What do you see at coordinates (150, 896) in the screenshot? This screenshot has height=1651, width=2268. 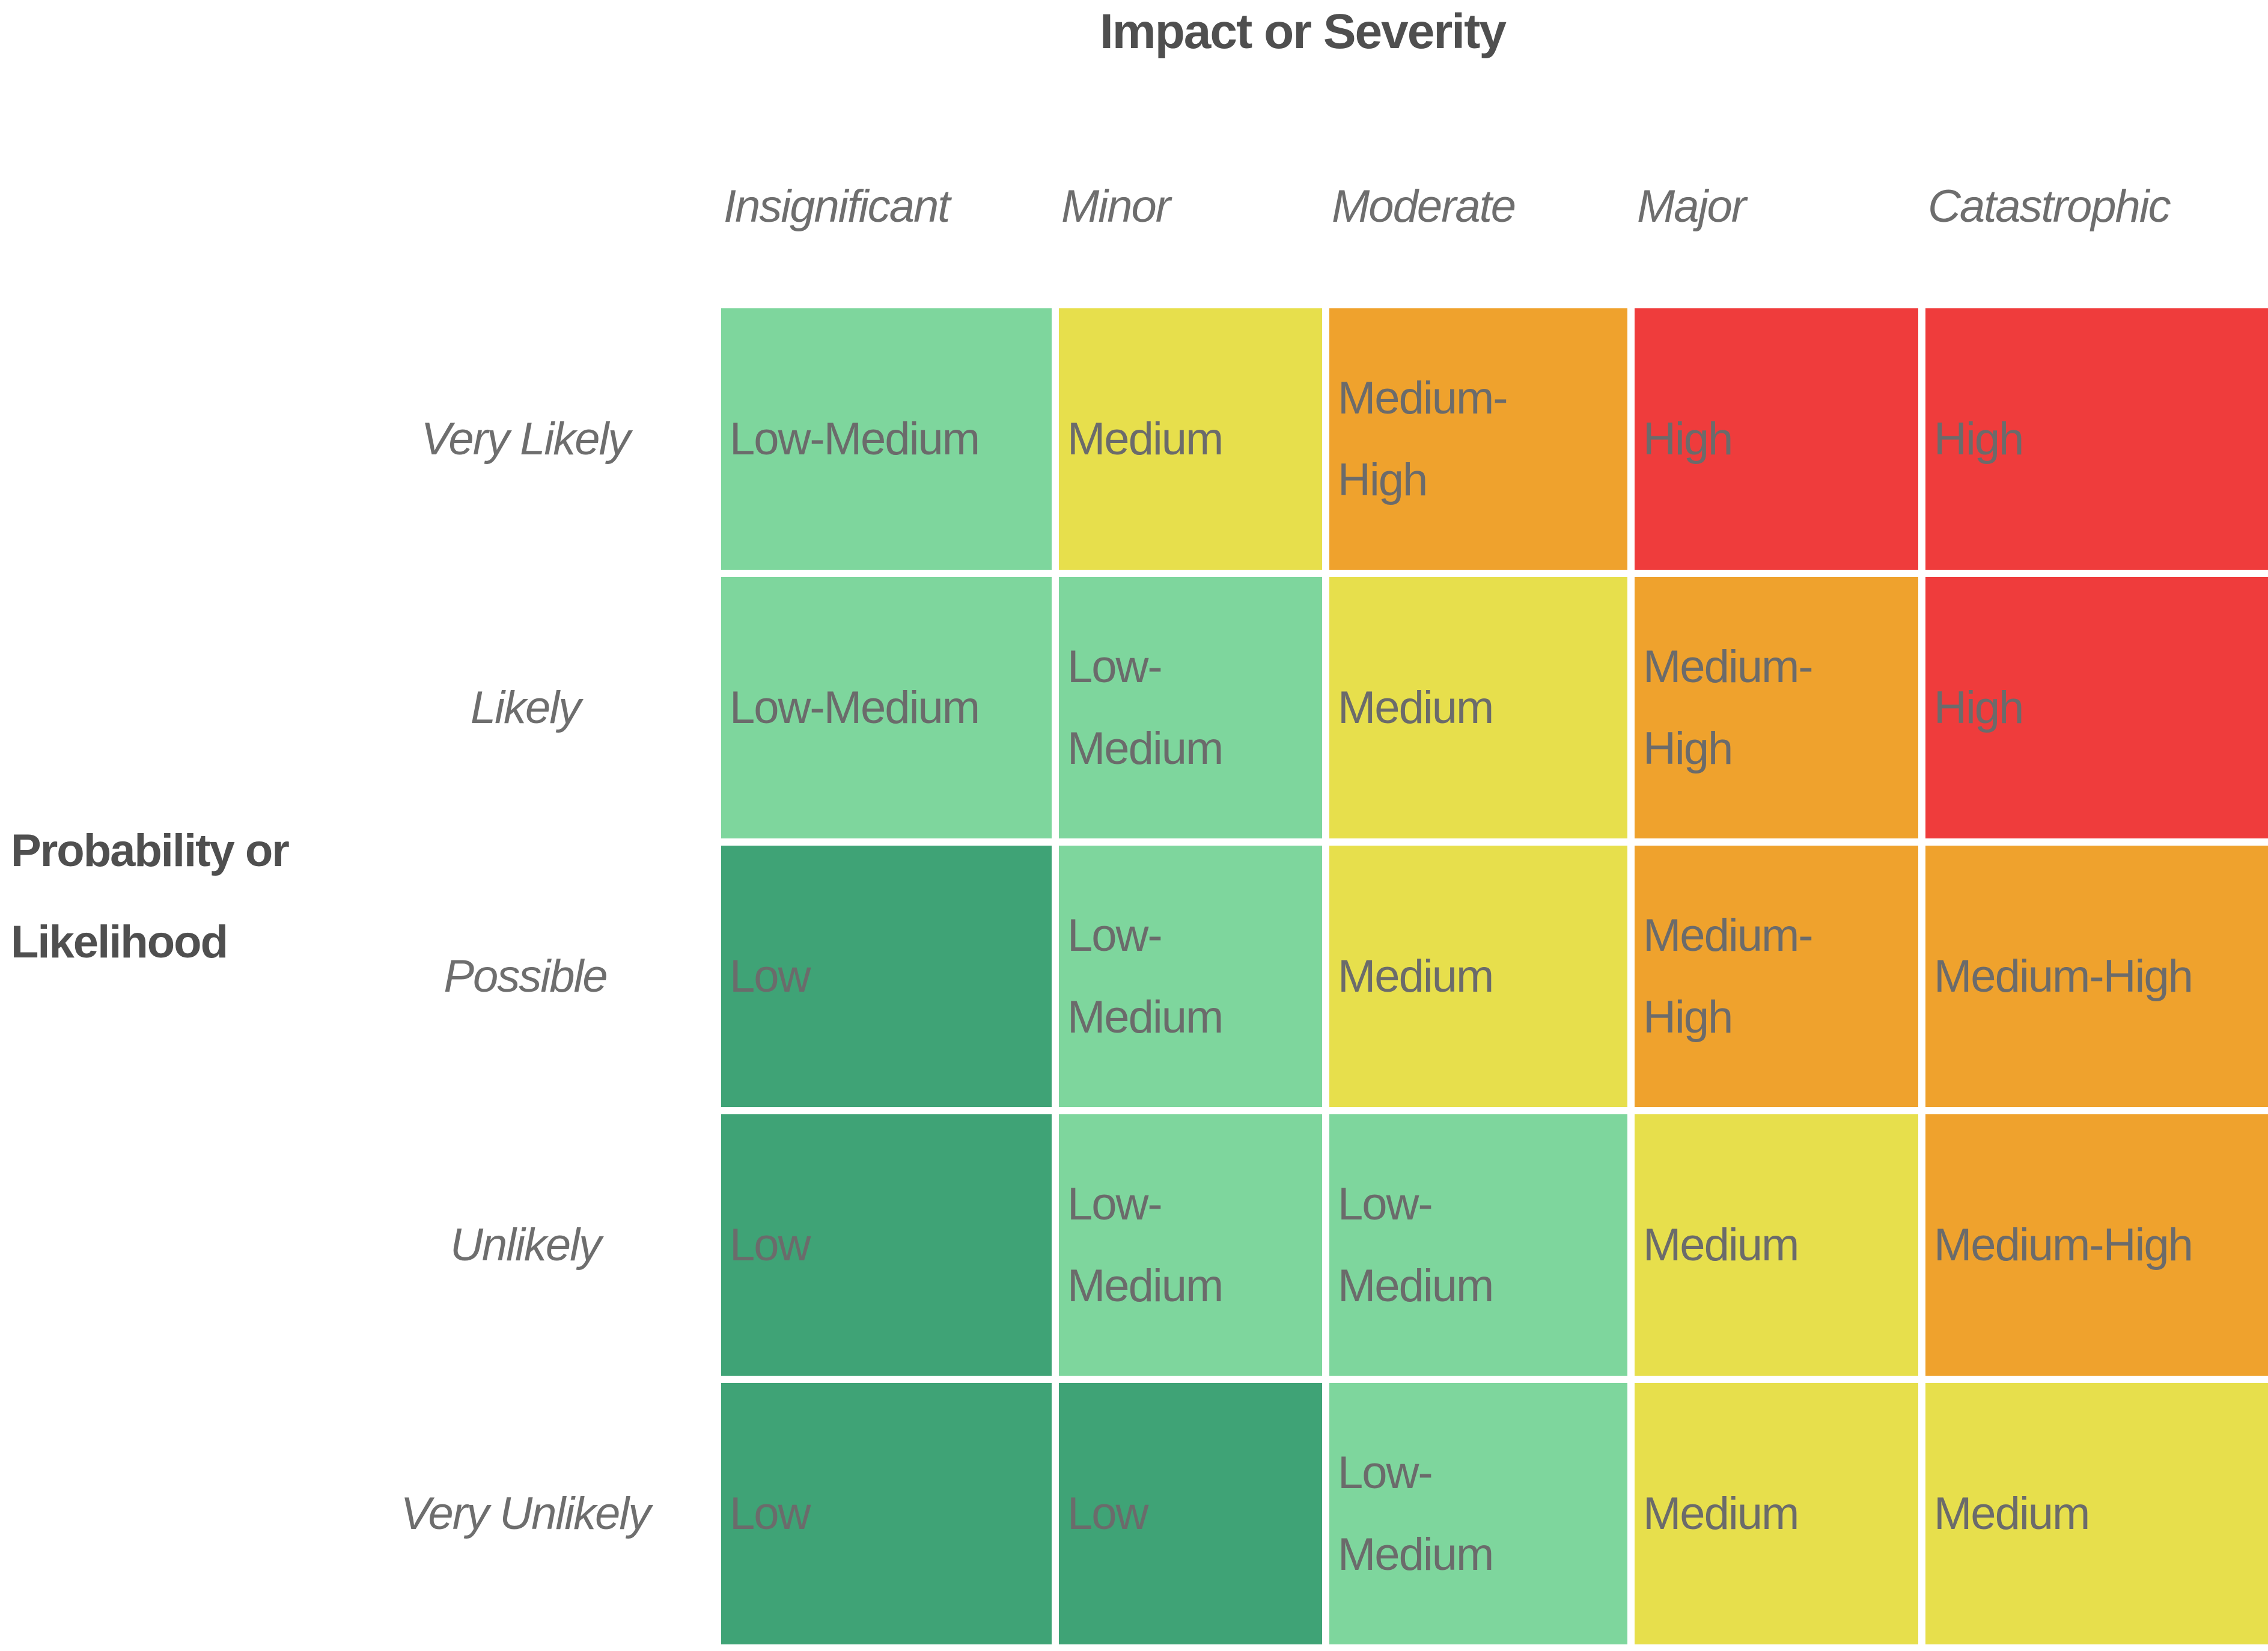 I see `y-axis-label: Probability or Likelihood` at bounding box center [150, 896].